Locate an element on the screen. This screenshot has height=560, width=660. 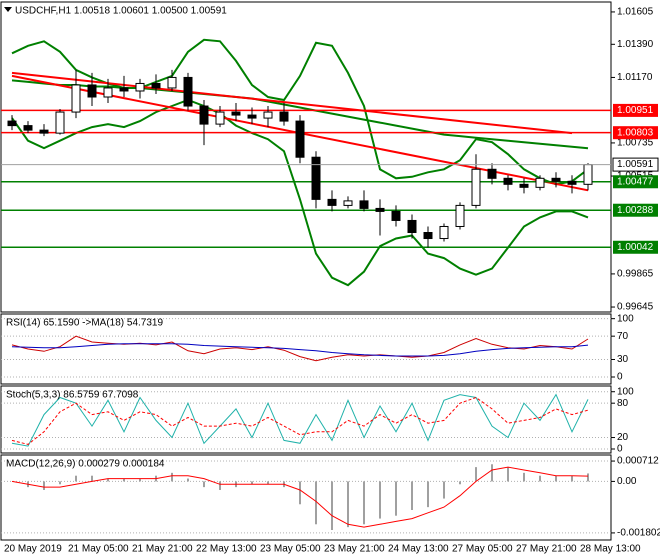
y-tick-label: 0.99865 is located at coordinates (635, 274).